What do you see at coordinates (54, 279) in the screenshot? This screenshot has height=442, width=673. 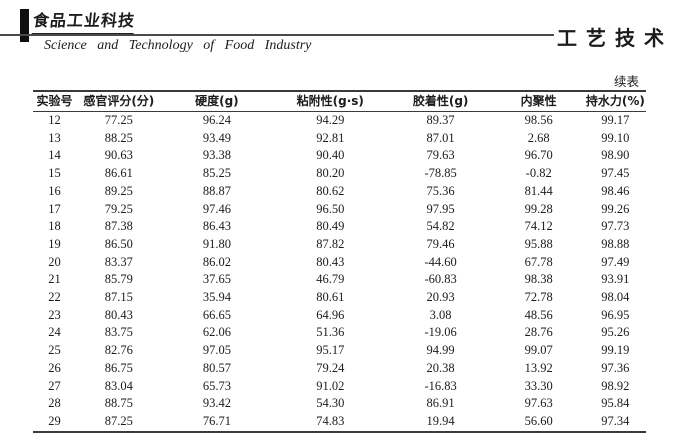 I see `experiment-number-cell: 21` at bounding box center [54, 279].